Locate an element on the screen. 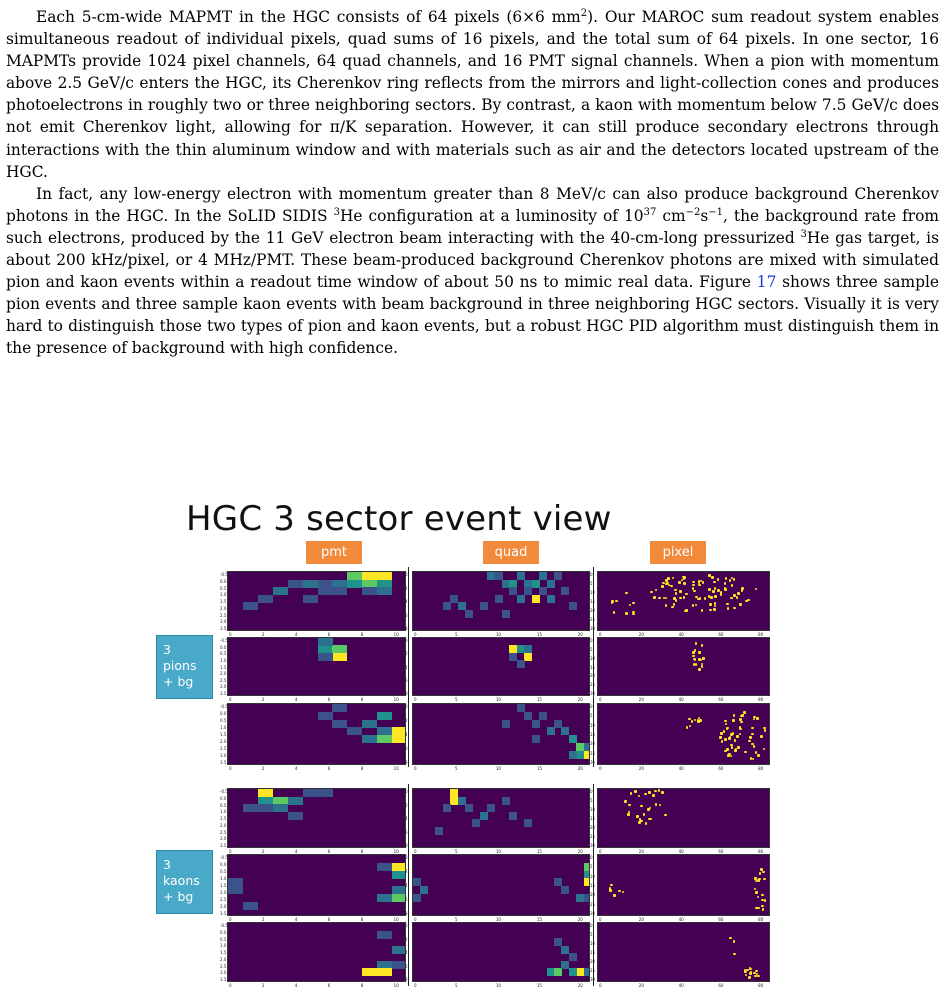  figure-17-link: 17 is located at coordinates (766, 282).